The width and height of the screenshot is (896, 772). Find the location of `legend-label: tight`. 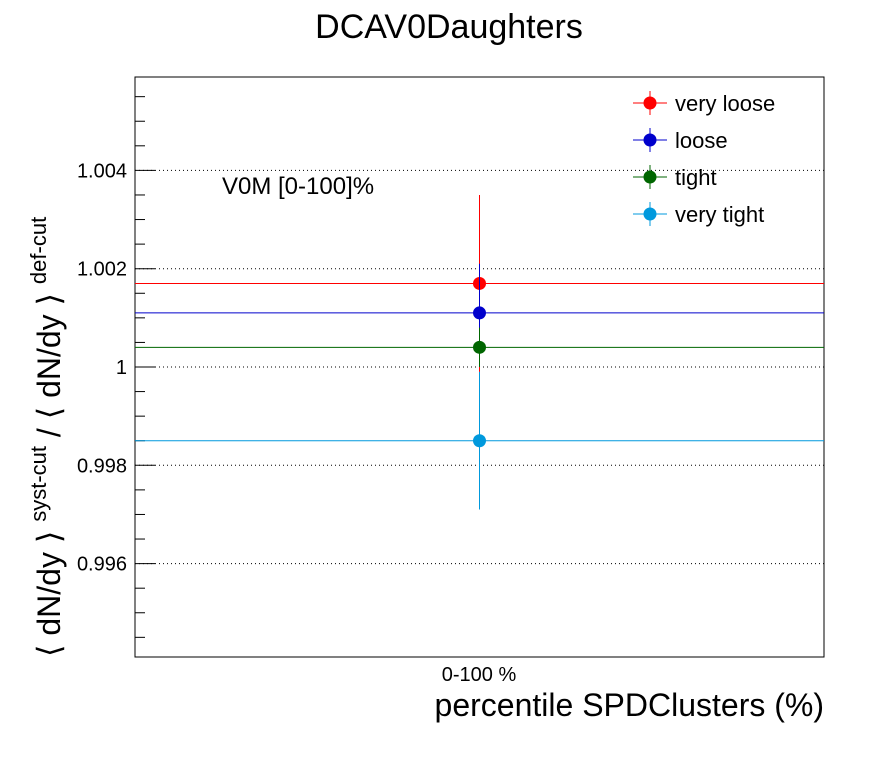

legend-label: tight is located at coordinates (696, 177).